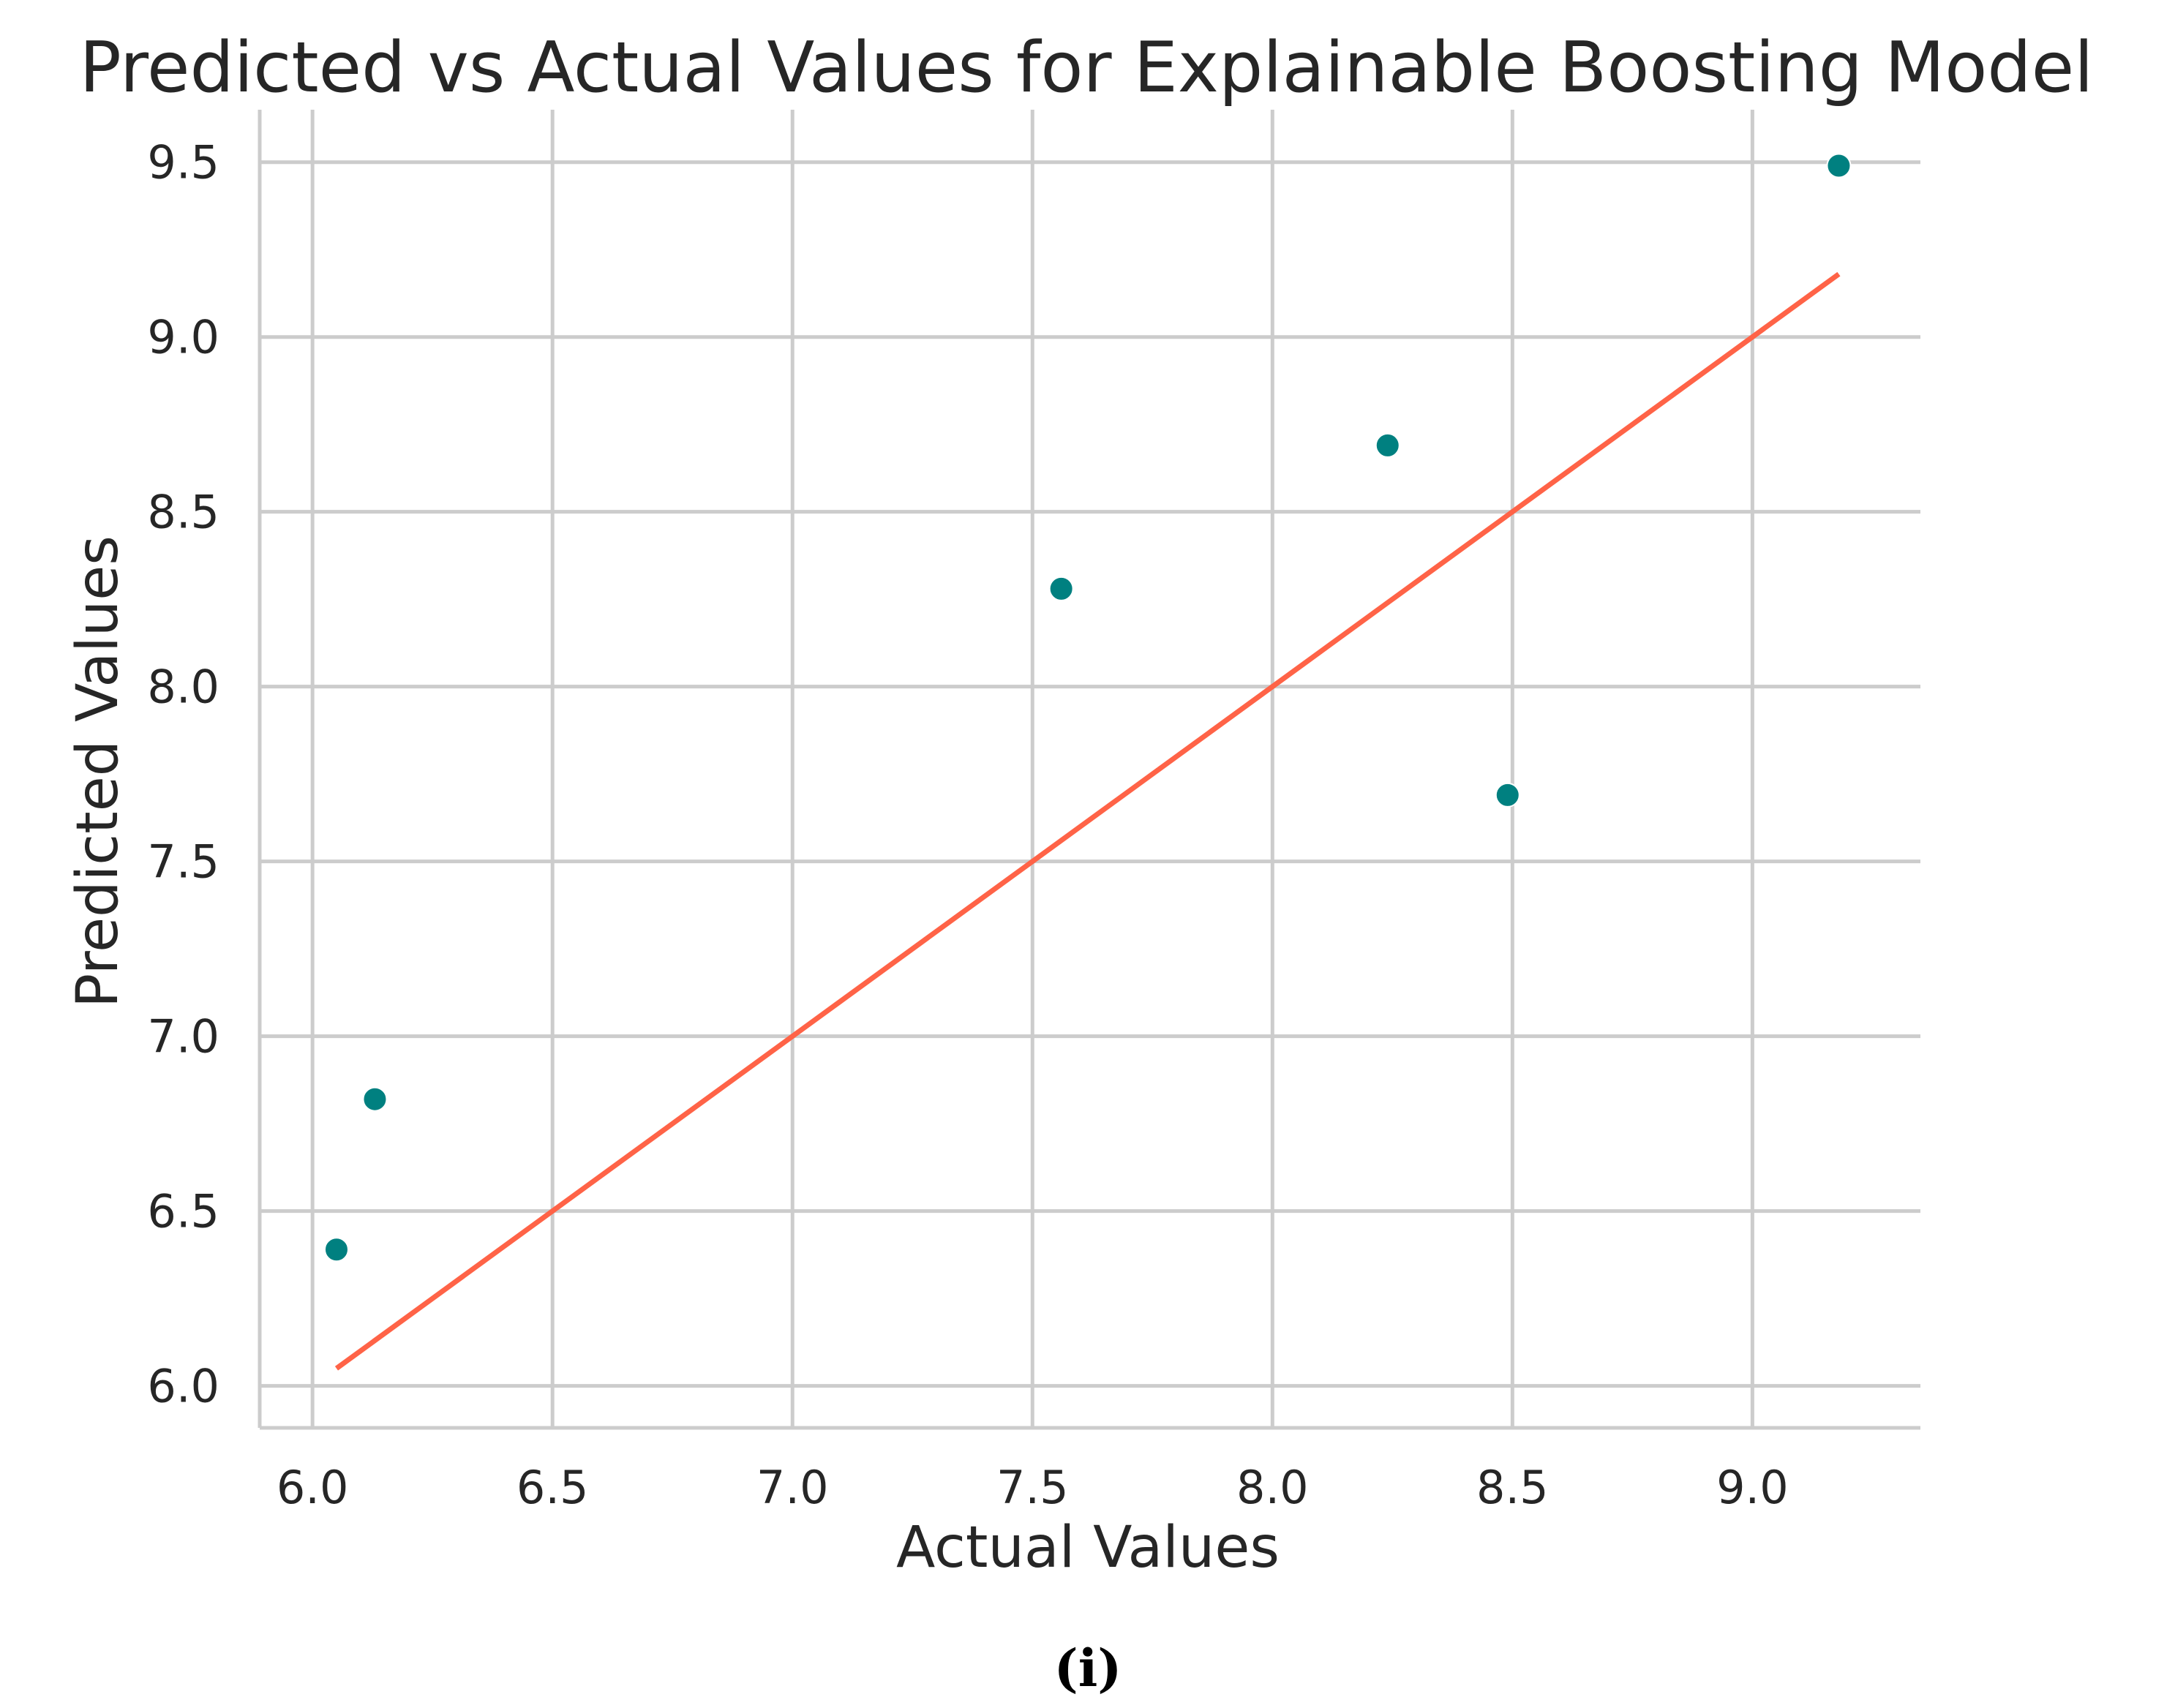 The height and width of the screenshot is (1708, 2175). What do you see at coordinates (183, 512) in the screenshot?
I see `y-tick-label: 8.5` at bounding box center [183, 512].